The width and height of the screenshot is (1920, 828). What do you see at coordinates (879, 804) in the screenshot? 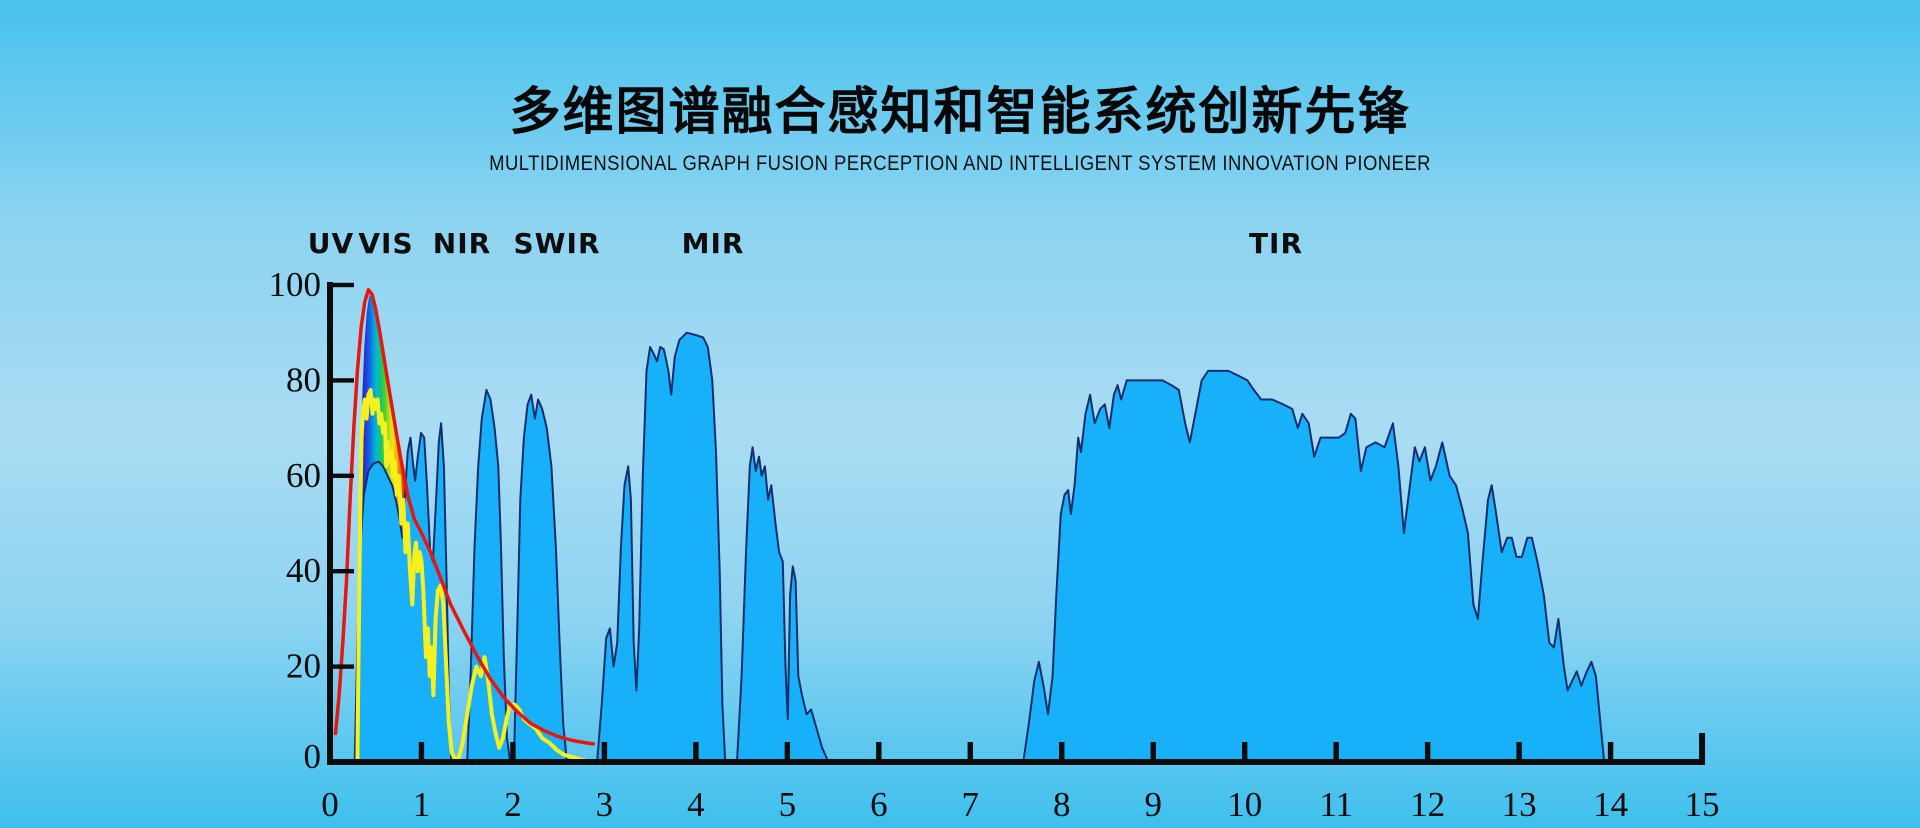
I see `x-tick-label: 6` at bounding box center [879, 804].